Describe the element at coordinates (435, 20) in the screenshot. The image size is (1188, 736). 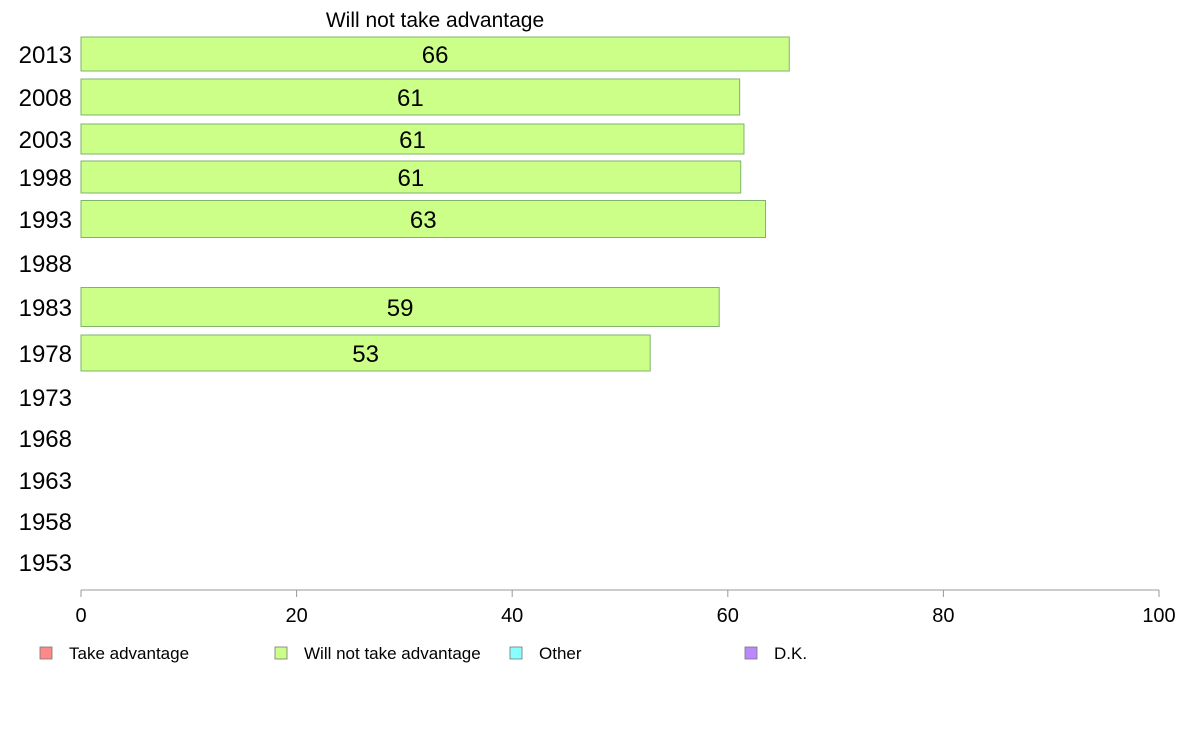
I see `chart-title: Will not take advantage` at that location.